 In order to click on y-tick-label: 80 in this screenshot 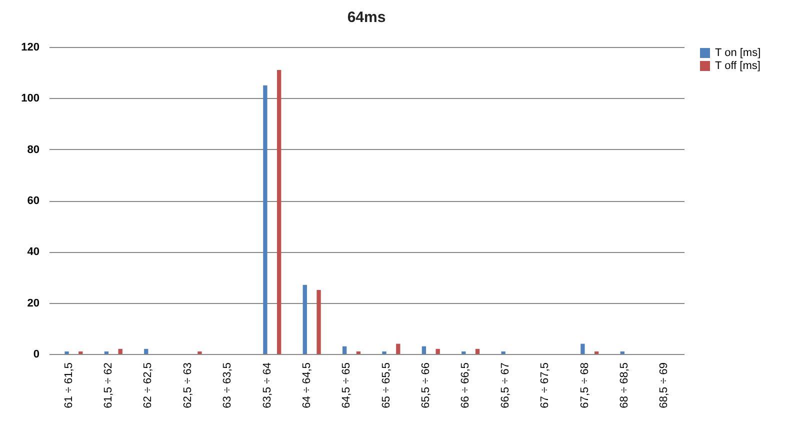, I will do `click(33, 150)`.